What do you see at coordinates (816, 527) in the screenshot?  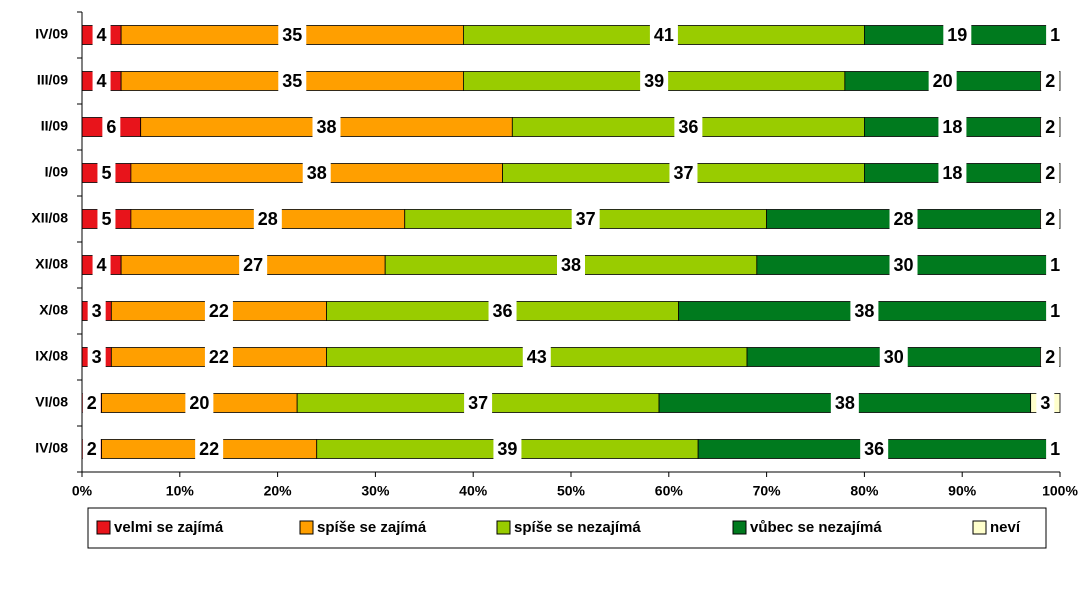 I see `legend-label: vůbec se nezajímá` at bounding box center [816, 527].